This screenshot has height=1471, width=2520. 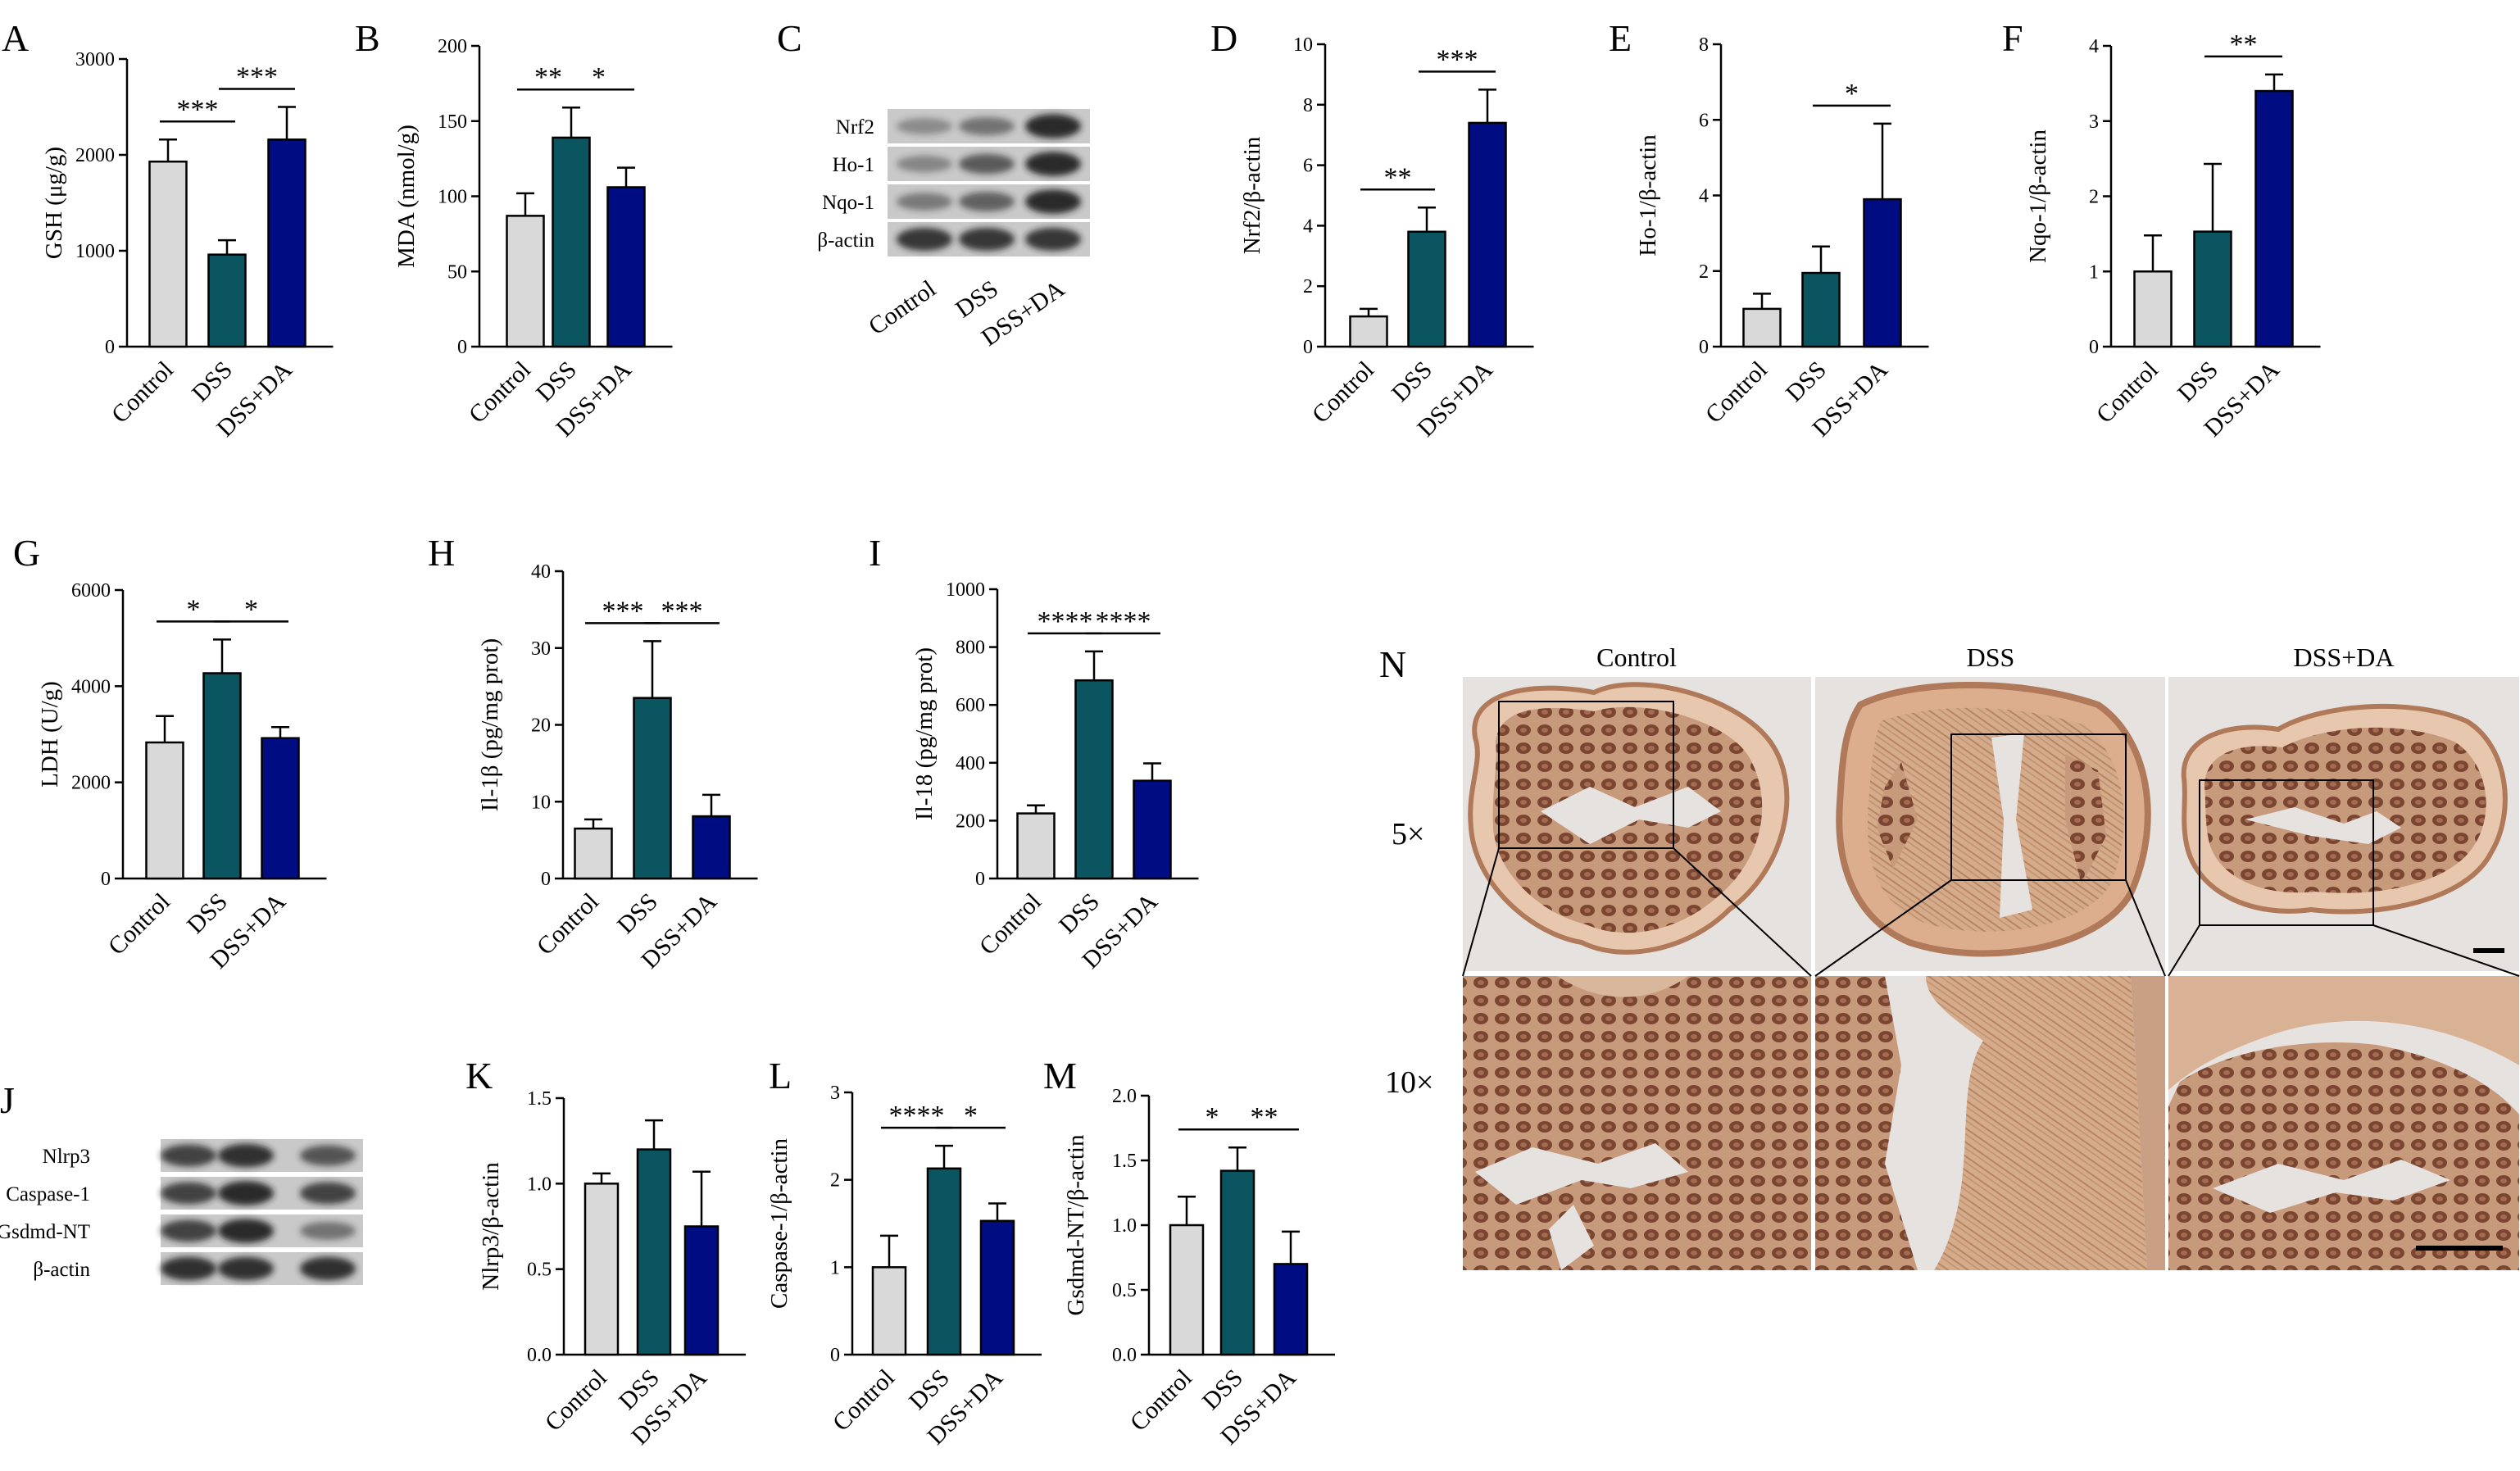 What do you see at coordinates (7, 1100) in the screenshot?
I see `panel-label-j: J` at bounding box center [7, 1100].